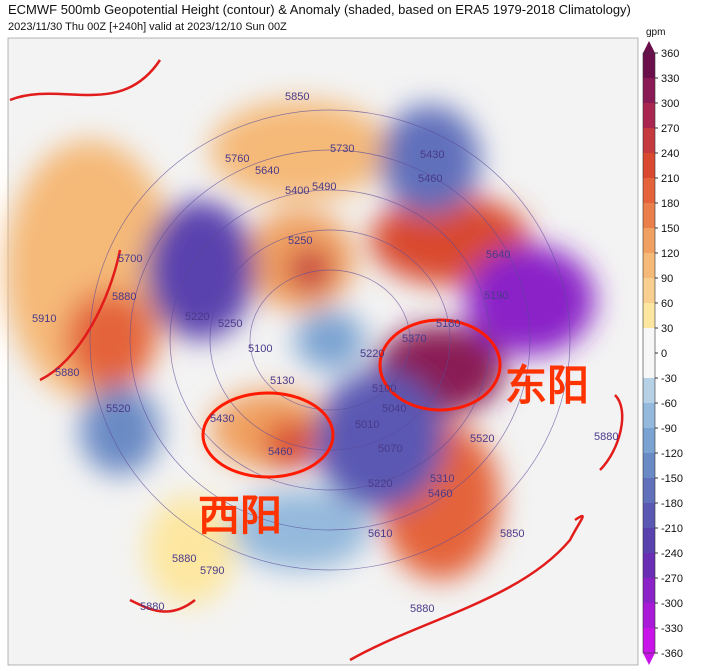  What do you see at coordinates (324, 187) in the screenshot?
I see `contour-label: 5490` at bounding box center [324, 187].